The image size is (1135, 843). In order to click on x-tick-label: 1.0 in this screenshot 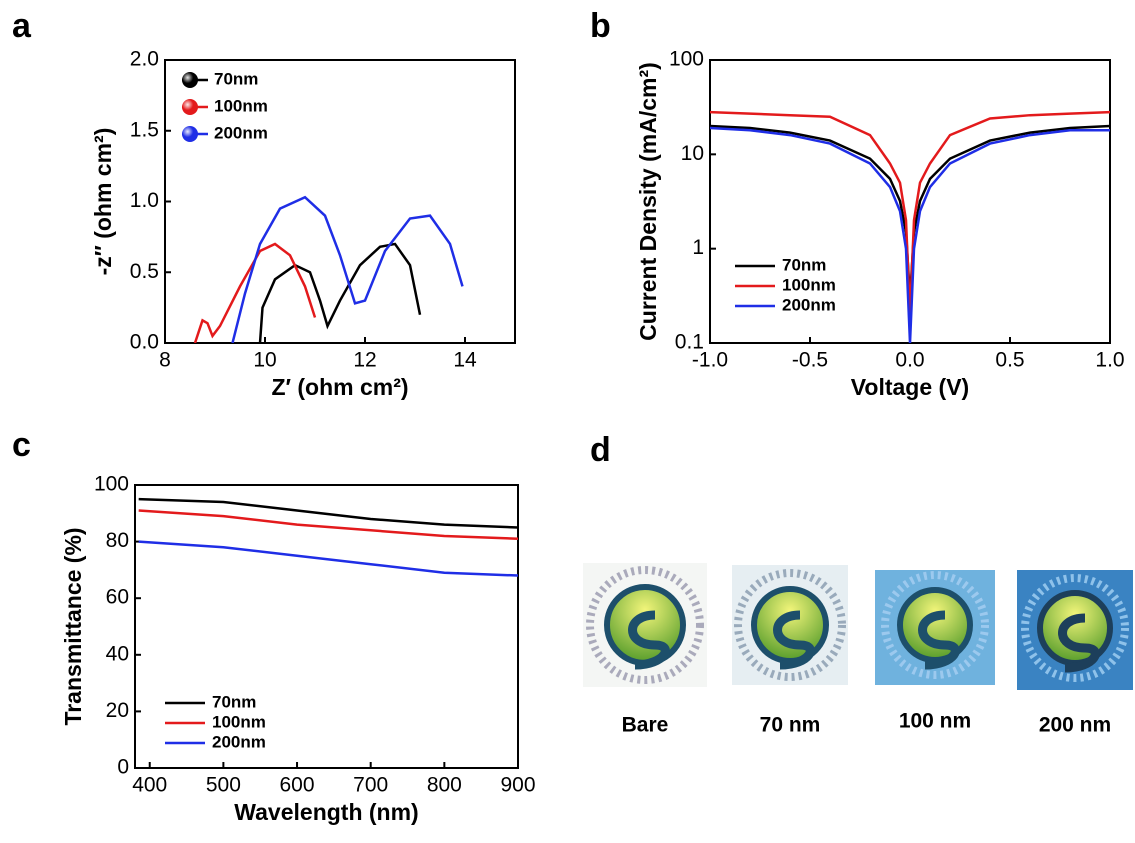, I will do `click(1109, 360)`.